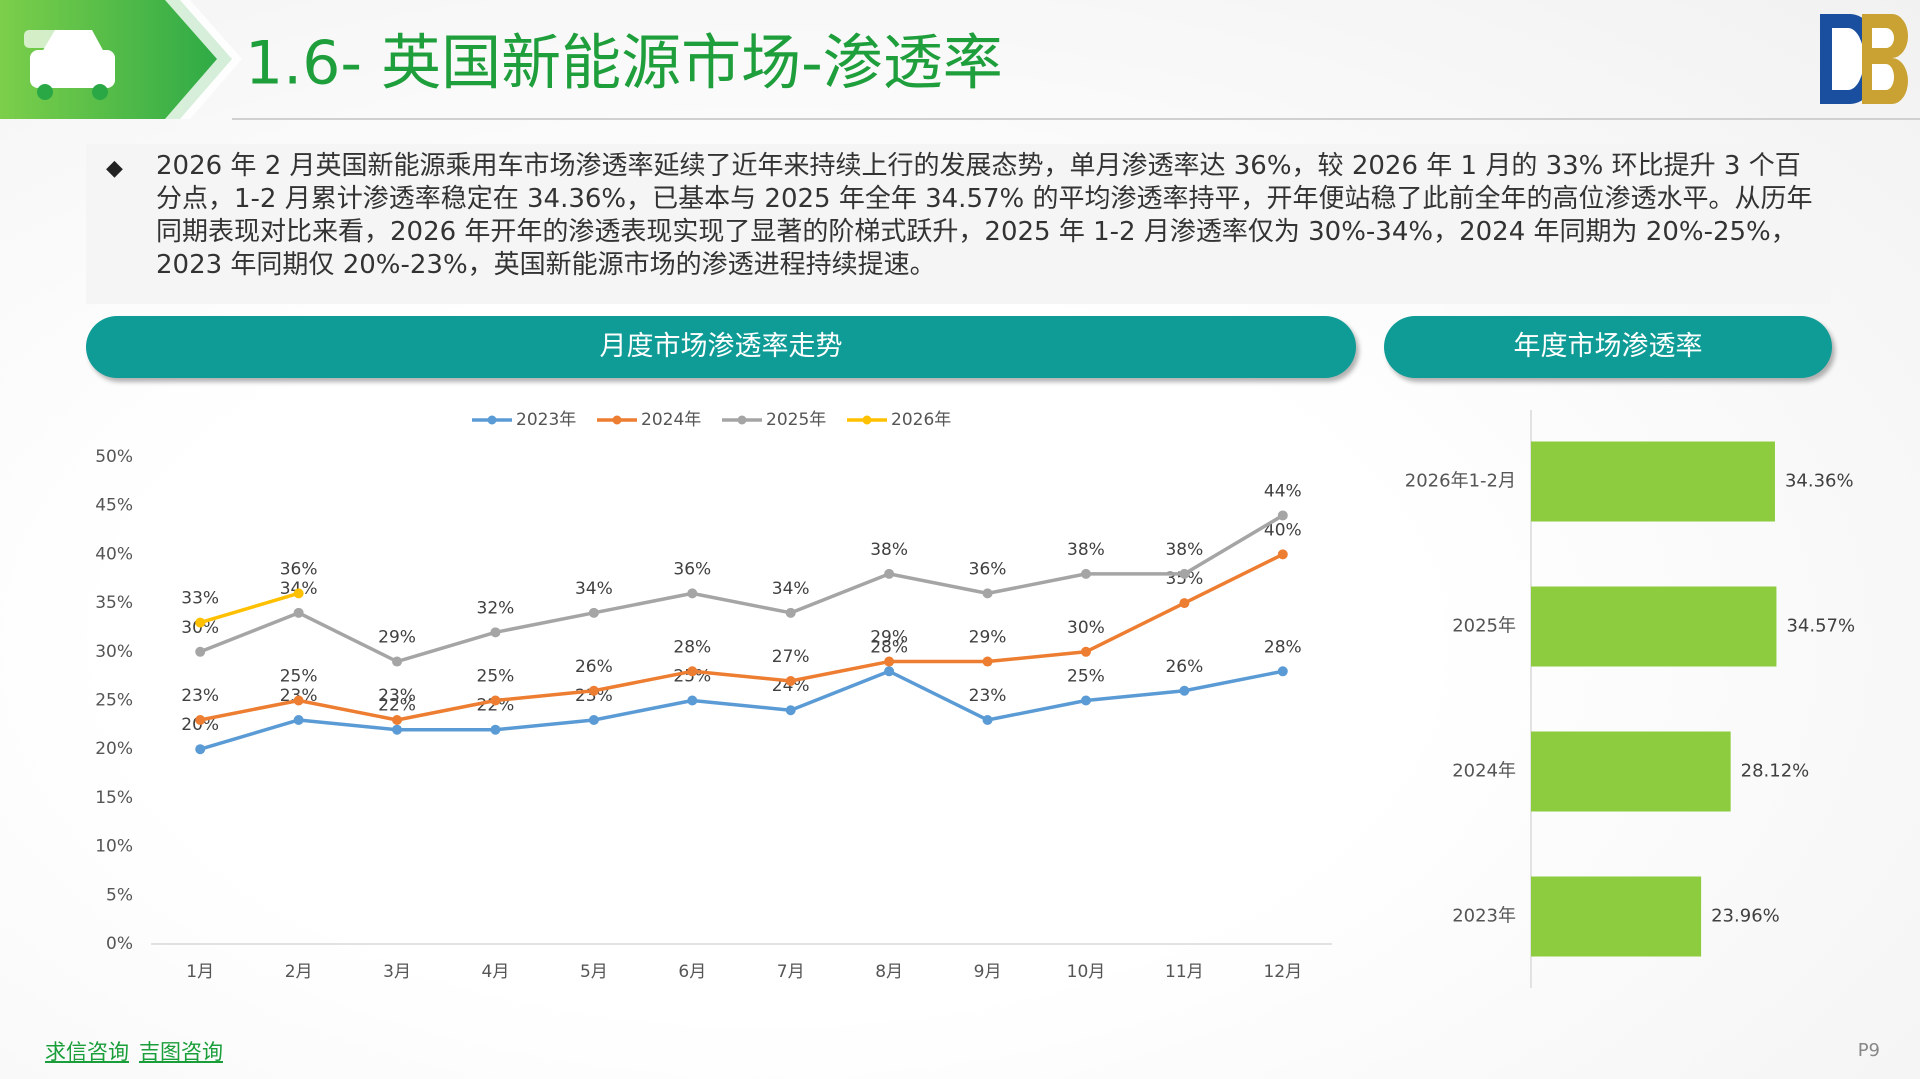 Image resolution: width=1920 pixels, height=1079 pixels. Describe the element at coordinates (119, 895) in the screenshot. I see `y-tick-label: 5%` at that location.